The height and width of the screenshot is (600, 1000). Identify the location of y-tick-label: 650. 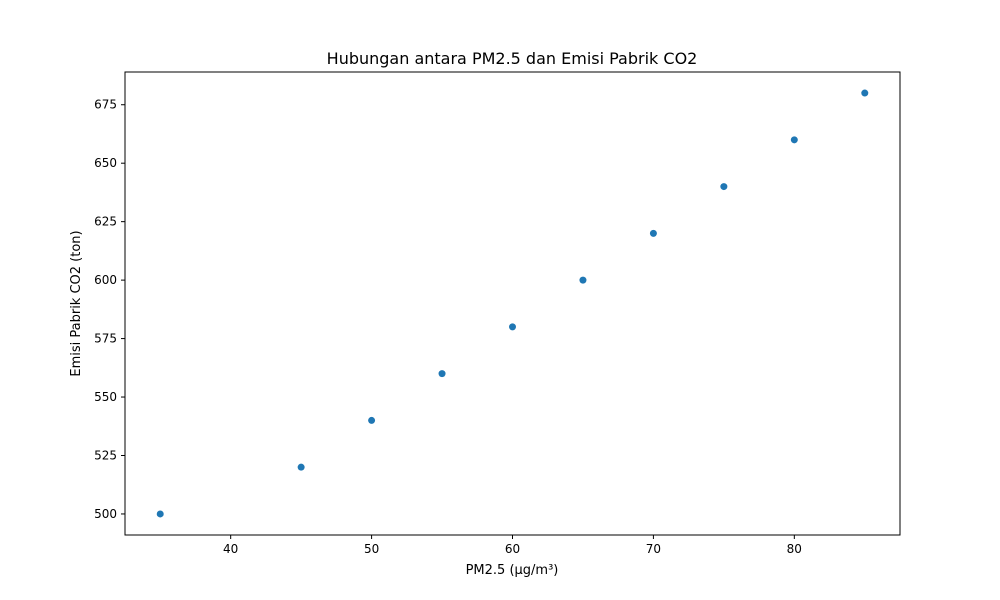
(105, 163).